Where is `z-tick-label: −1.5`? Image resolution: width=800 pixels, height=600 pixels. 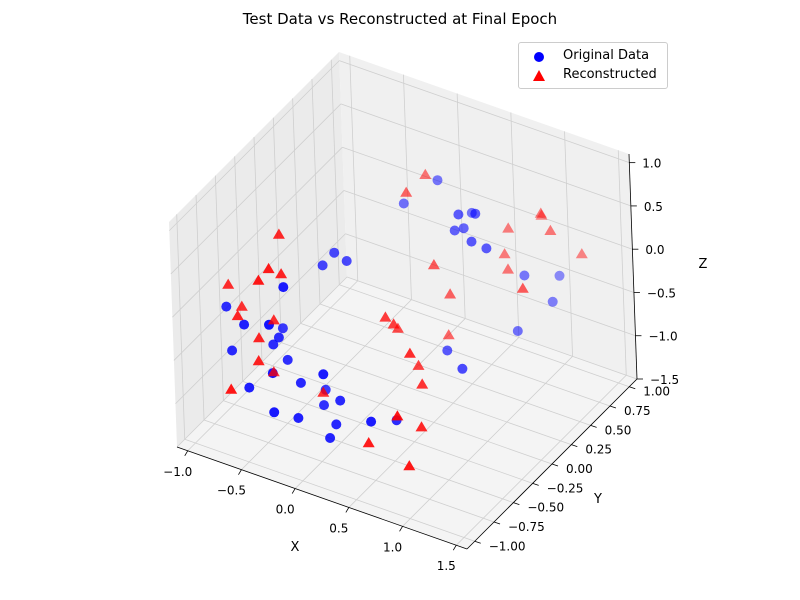
z-tick-label: −1.5 is located at coordinates (664, 380).